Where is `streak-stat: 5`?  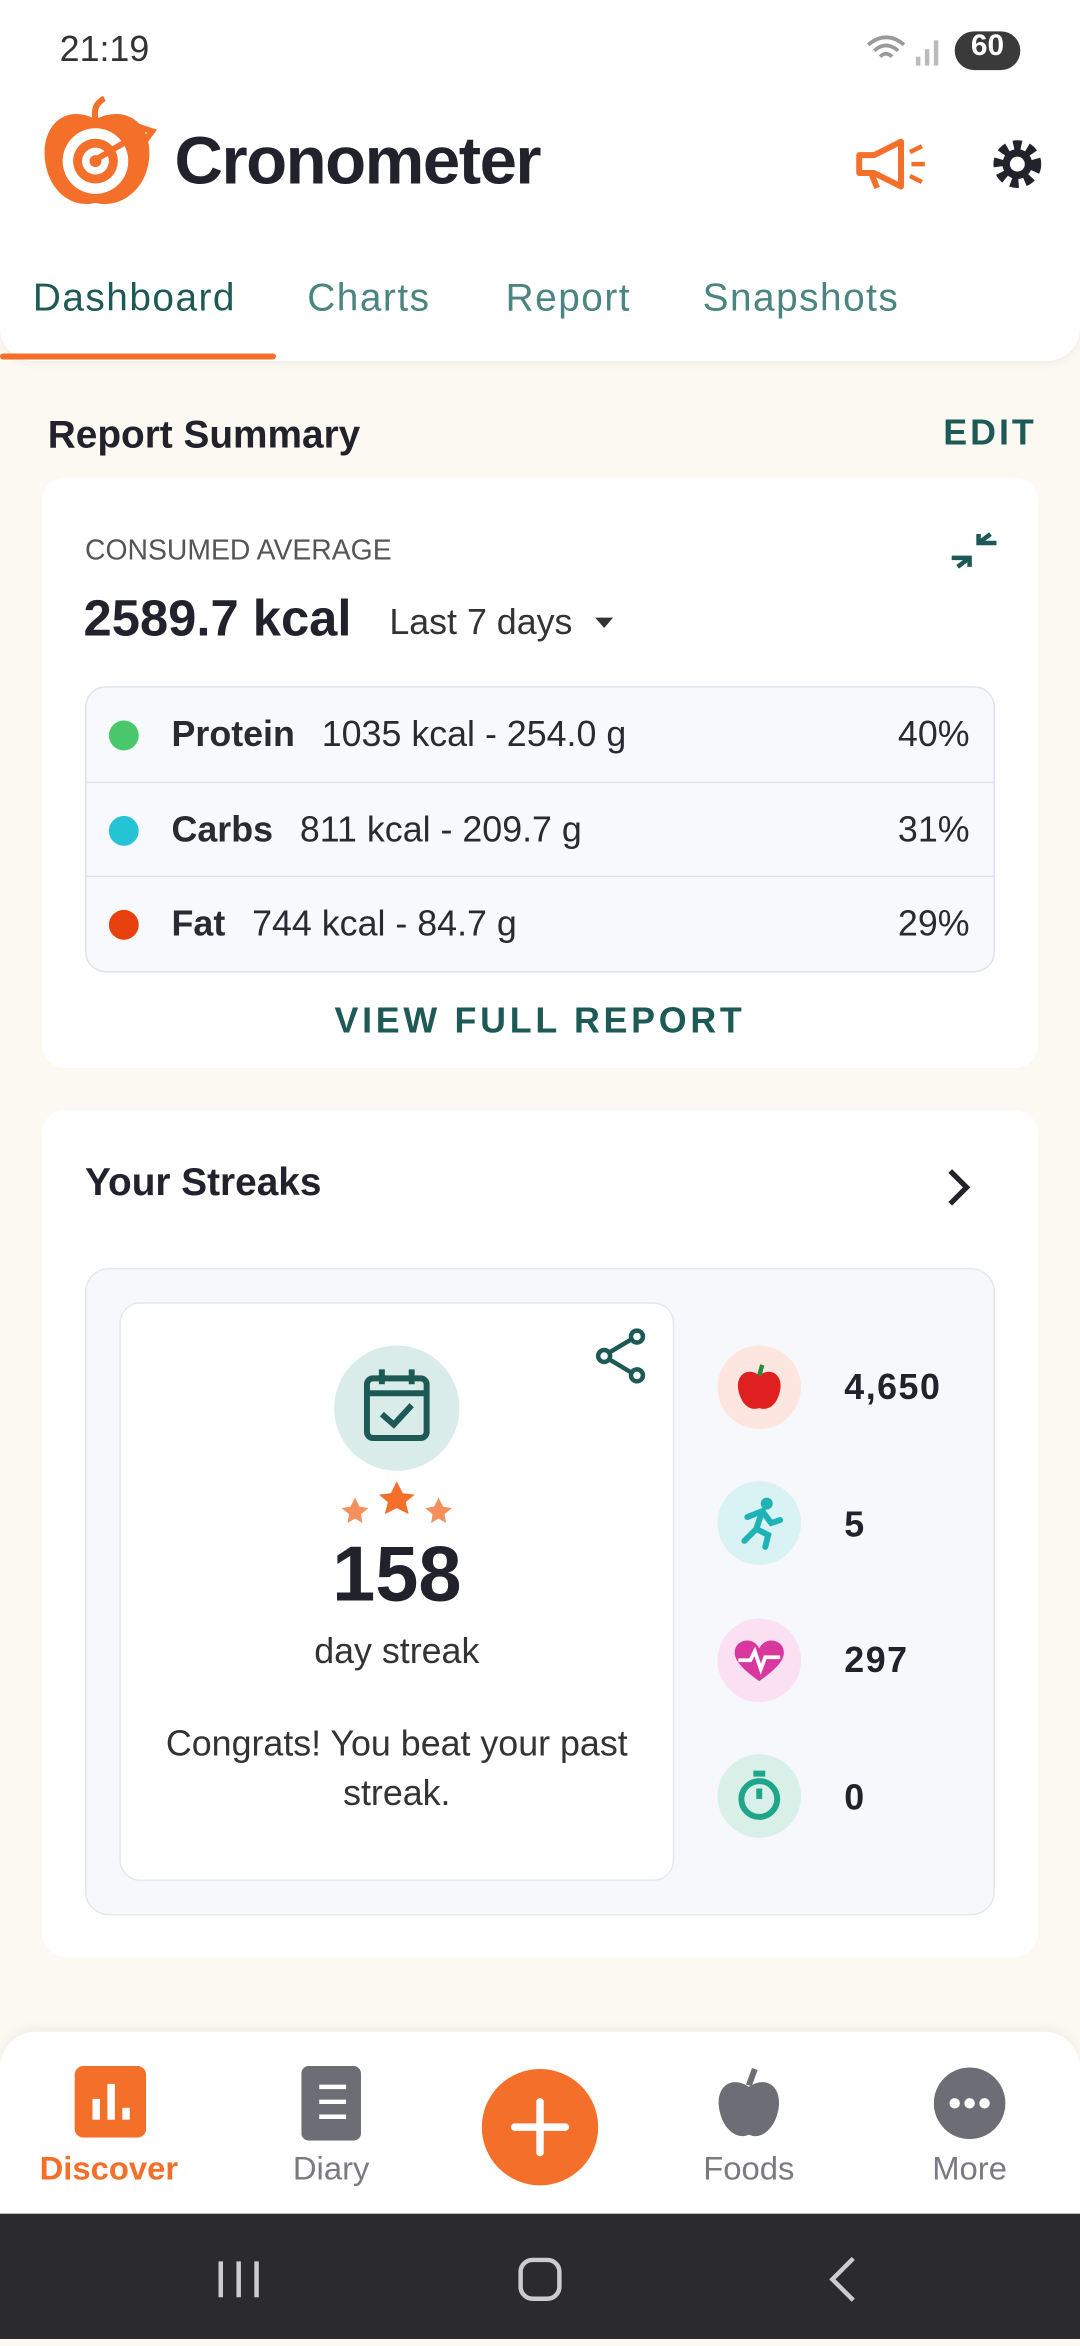 streak-stat: 5 is located at coordinates (855, 1525).